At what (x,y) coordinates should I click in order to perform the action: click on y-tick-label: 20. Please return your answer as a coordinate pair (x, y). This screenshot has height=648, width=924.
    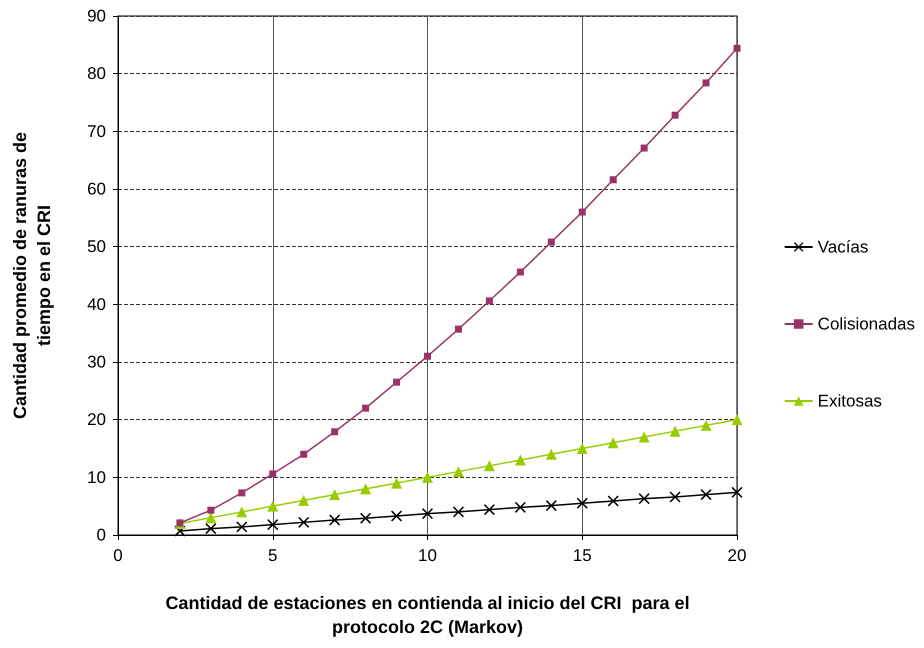
    Looking at the image, I should click on (96, 420).